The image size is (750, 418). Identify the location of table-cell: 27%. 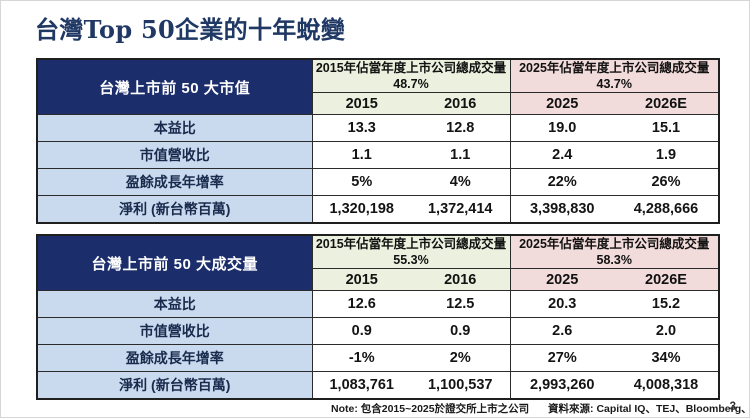
(561, 358).